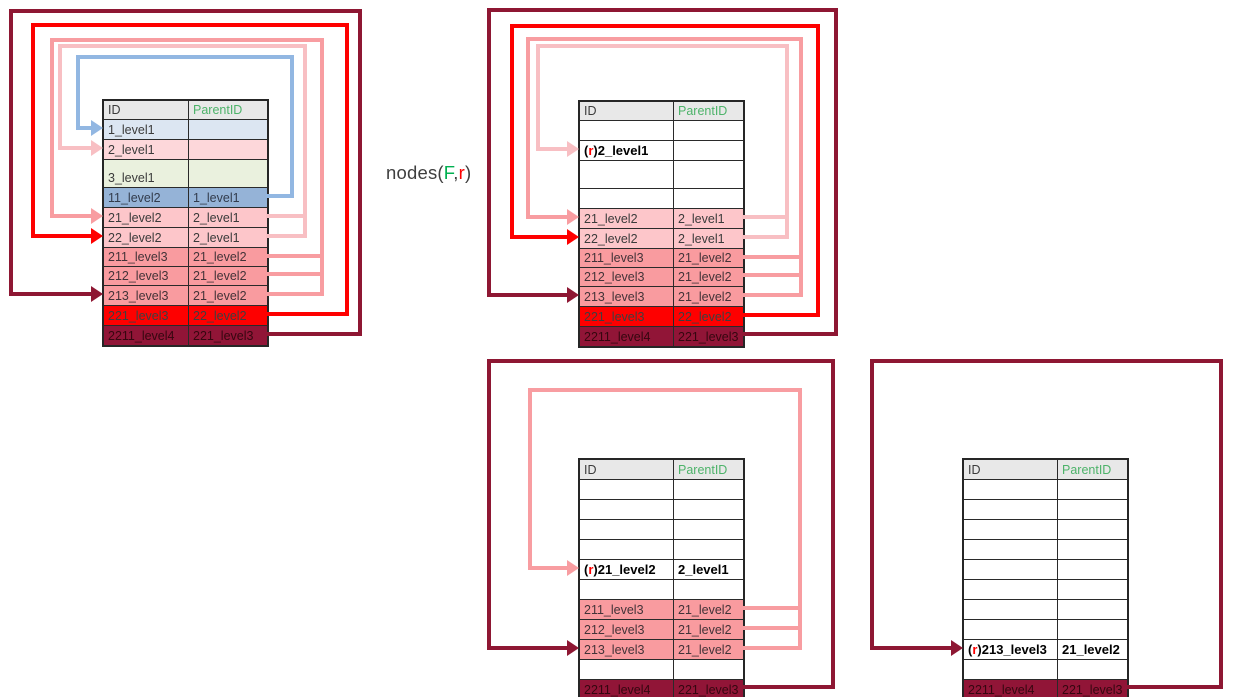  I want to click on id-cell: 213_level3, so click(627, 649).